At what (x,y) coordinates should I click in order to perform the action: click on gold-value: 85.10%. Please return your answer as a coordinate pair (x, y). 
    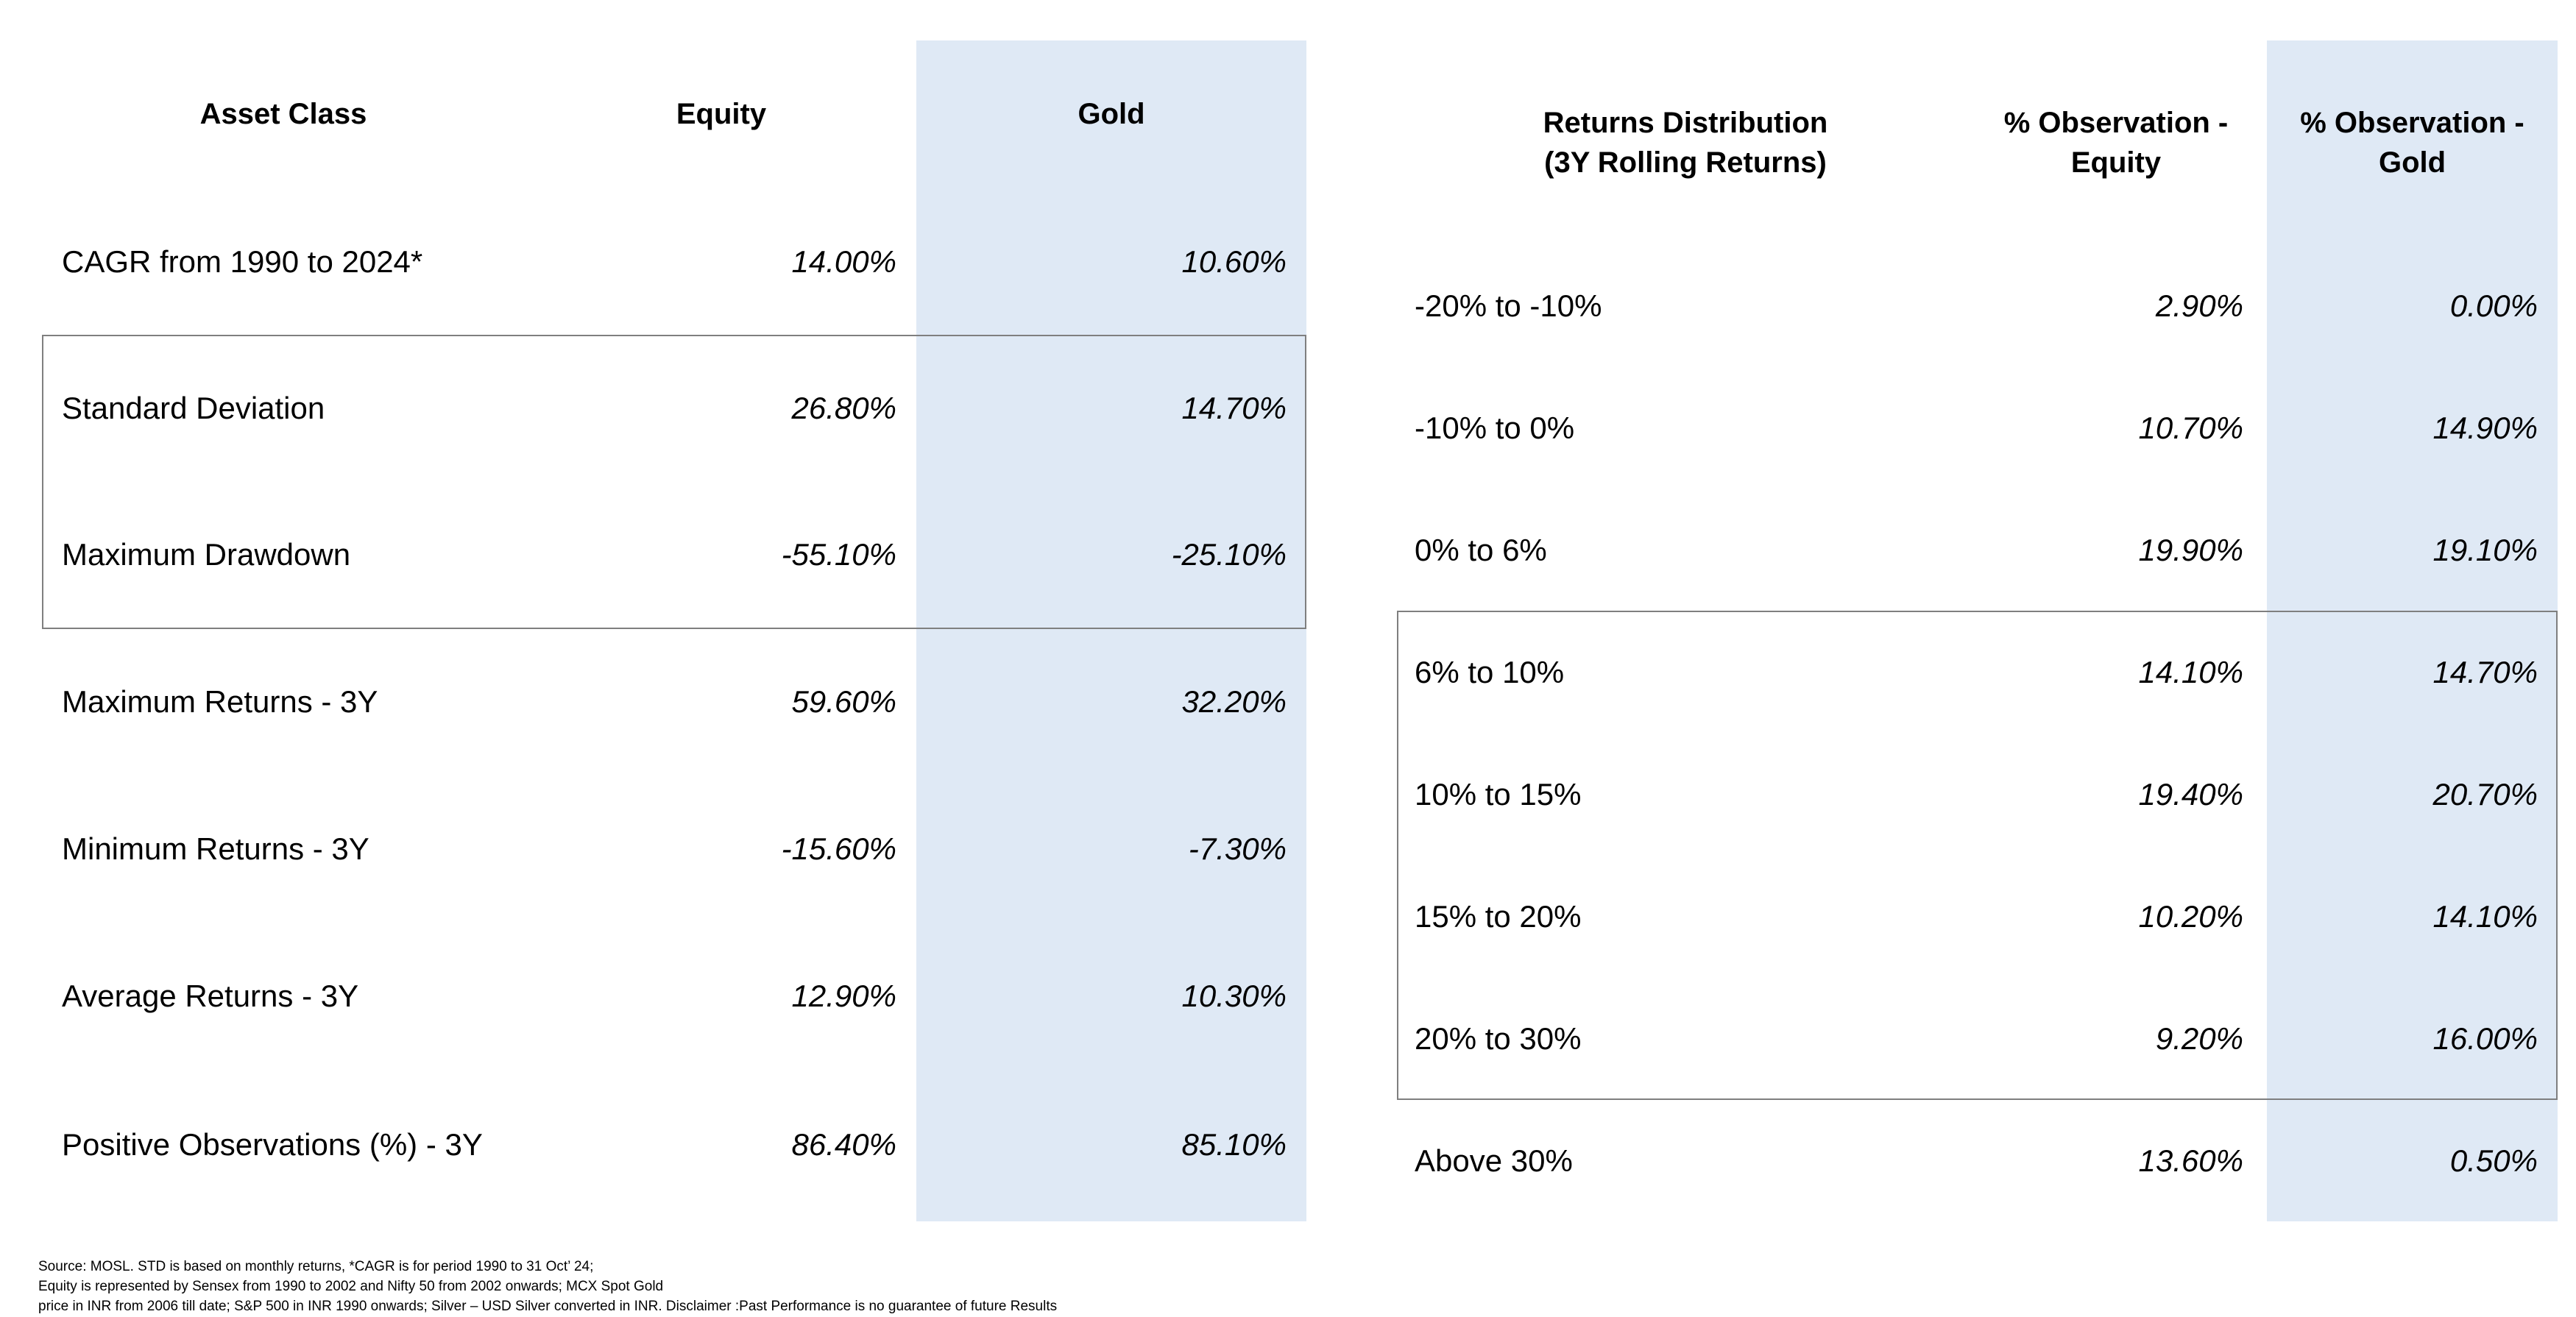
    Looking at the image, I should click on (1234, 1144).